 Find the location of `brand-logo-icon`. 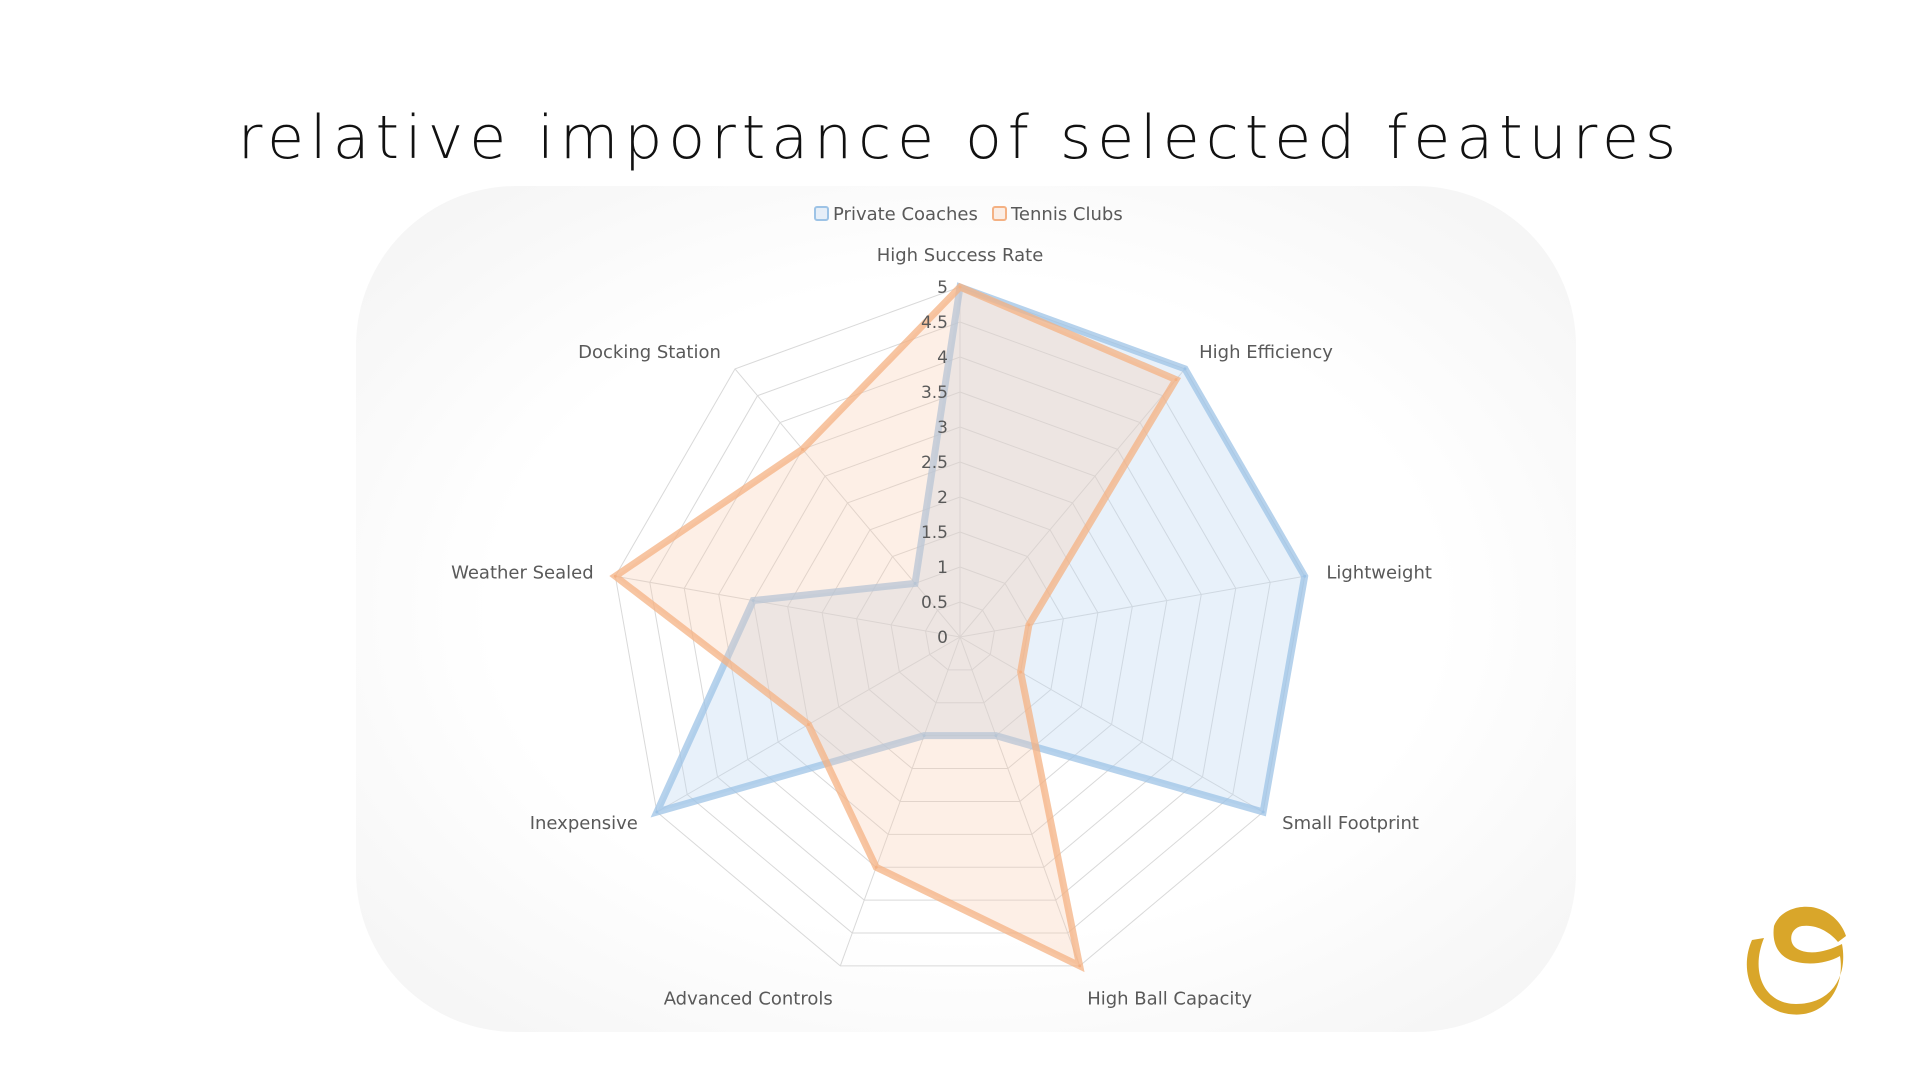

brand-logo-icon is located at coordinates (1796, 960).